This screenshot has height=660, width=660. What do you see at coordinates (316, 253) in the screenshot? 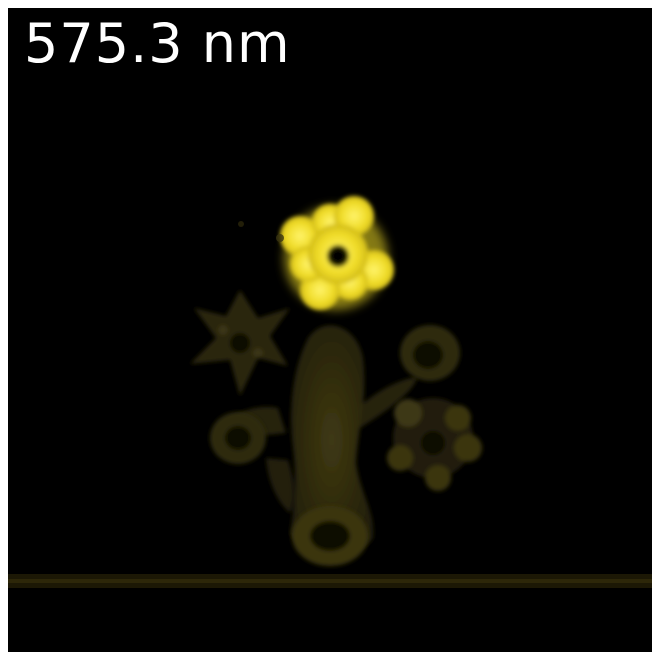
I see `bright-flower` at bounding box center [316, 253].